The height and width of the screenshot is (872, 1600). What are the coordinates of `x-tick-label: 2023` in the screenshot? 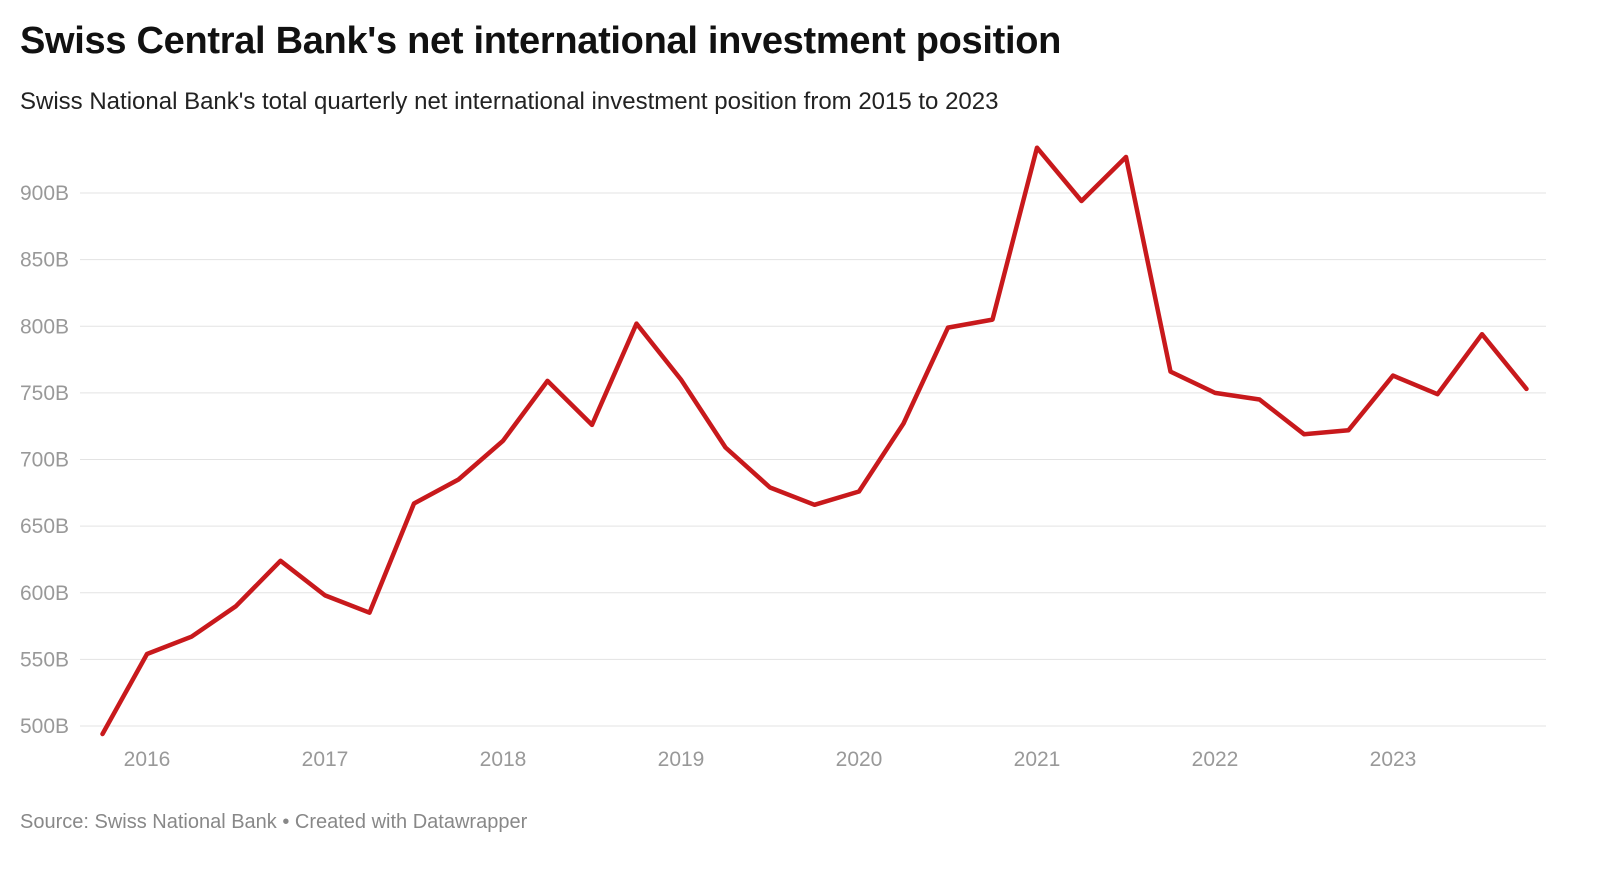 It's located at (1393, 759).